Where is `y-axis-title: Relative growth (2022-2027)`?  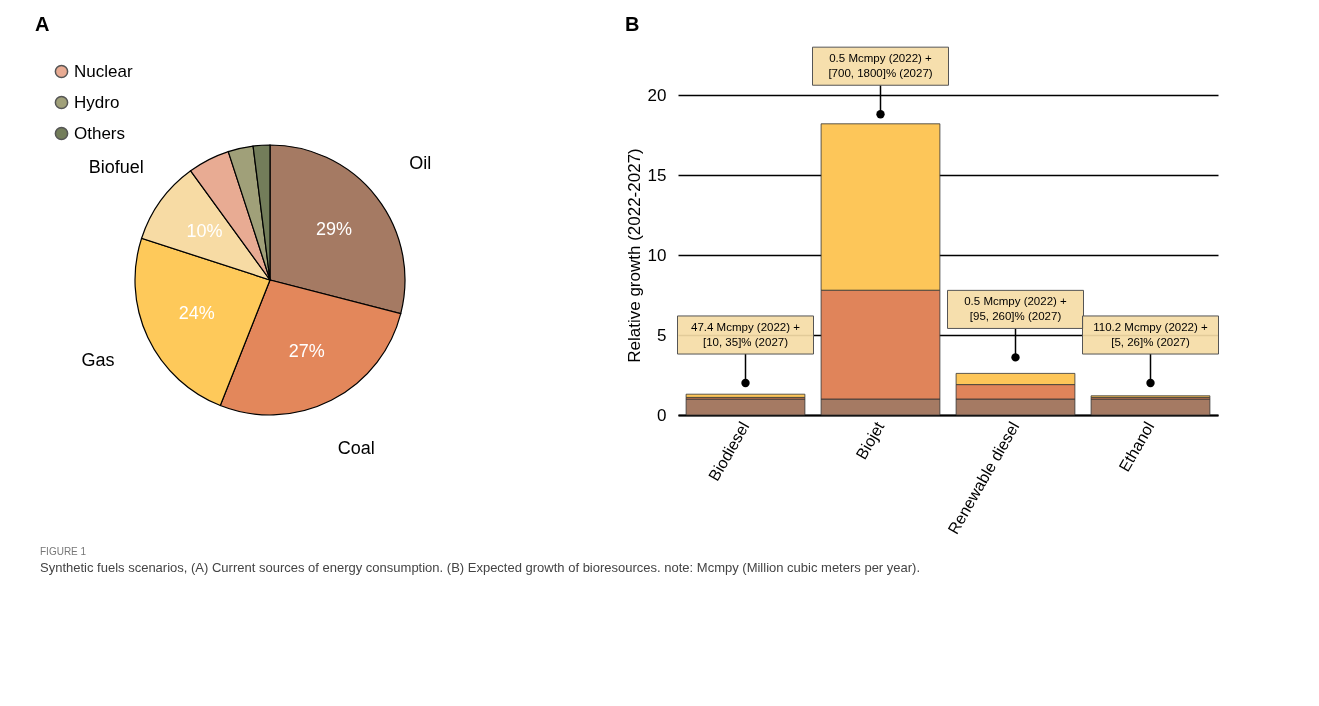 y-axis-title: Relative growth (2022-2027) is located at coordinates (634, 255).